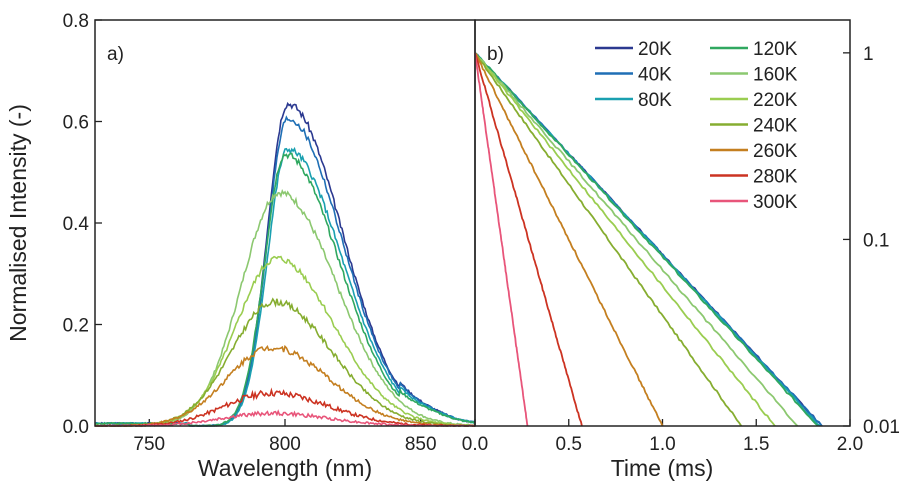  I want to click on panel-b-x-axis-label: Time (ms), so click(662, 468).